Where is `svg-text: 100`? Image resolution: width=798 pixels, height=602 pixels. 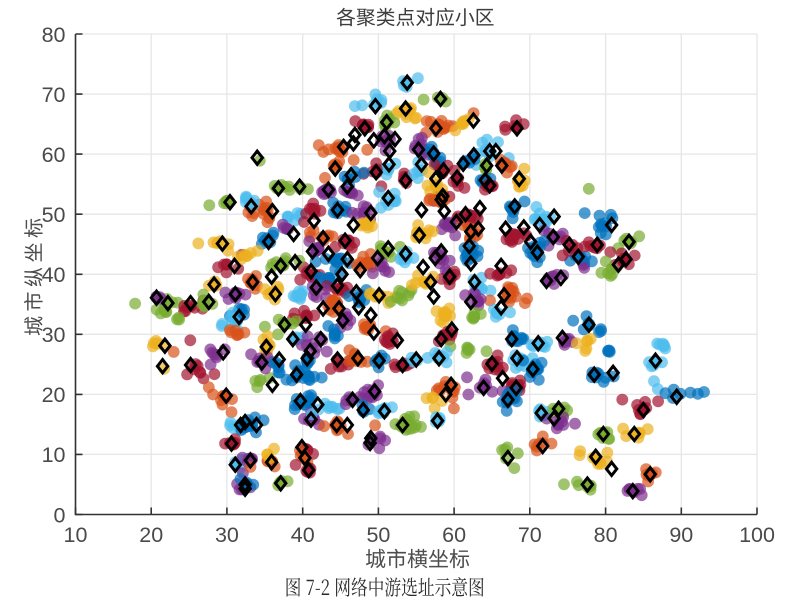
svg-text: 100 is located at coordinates (757, 535).